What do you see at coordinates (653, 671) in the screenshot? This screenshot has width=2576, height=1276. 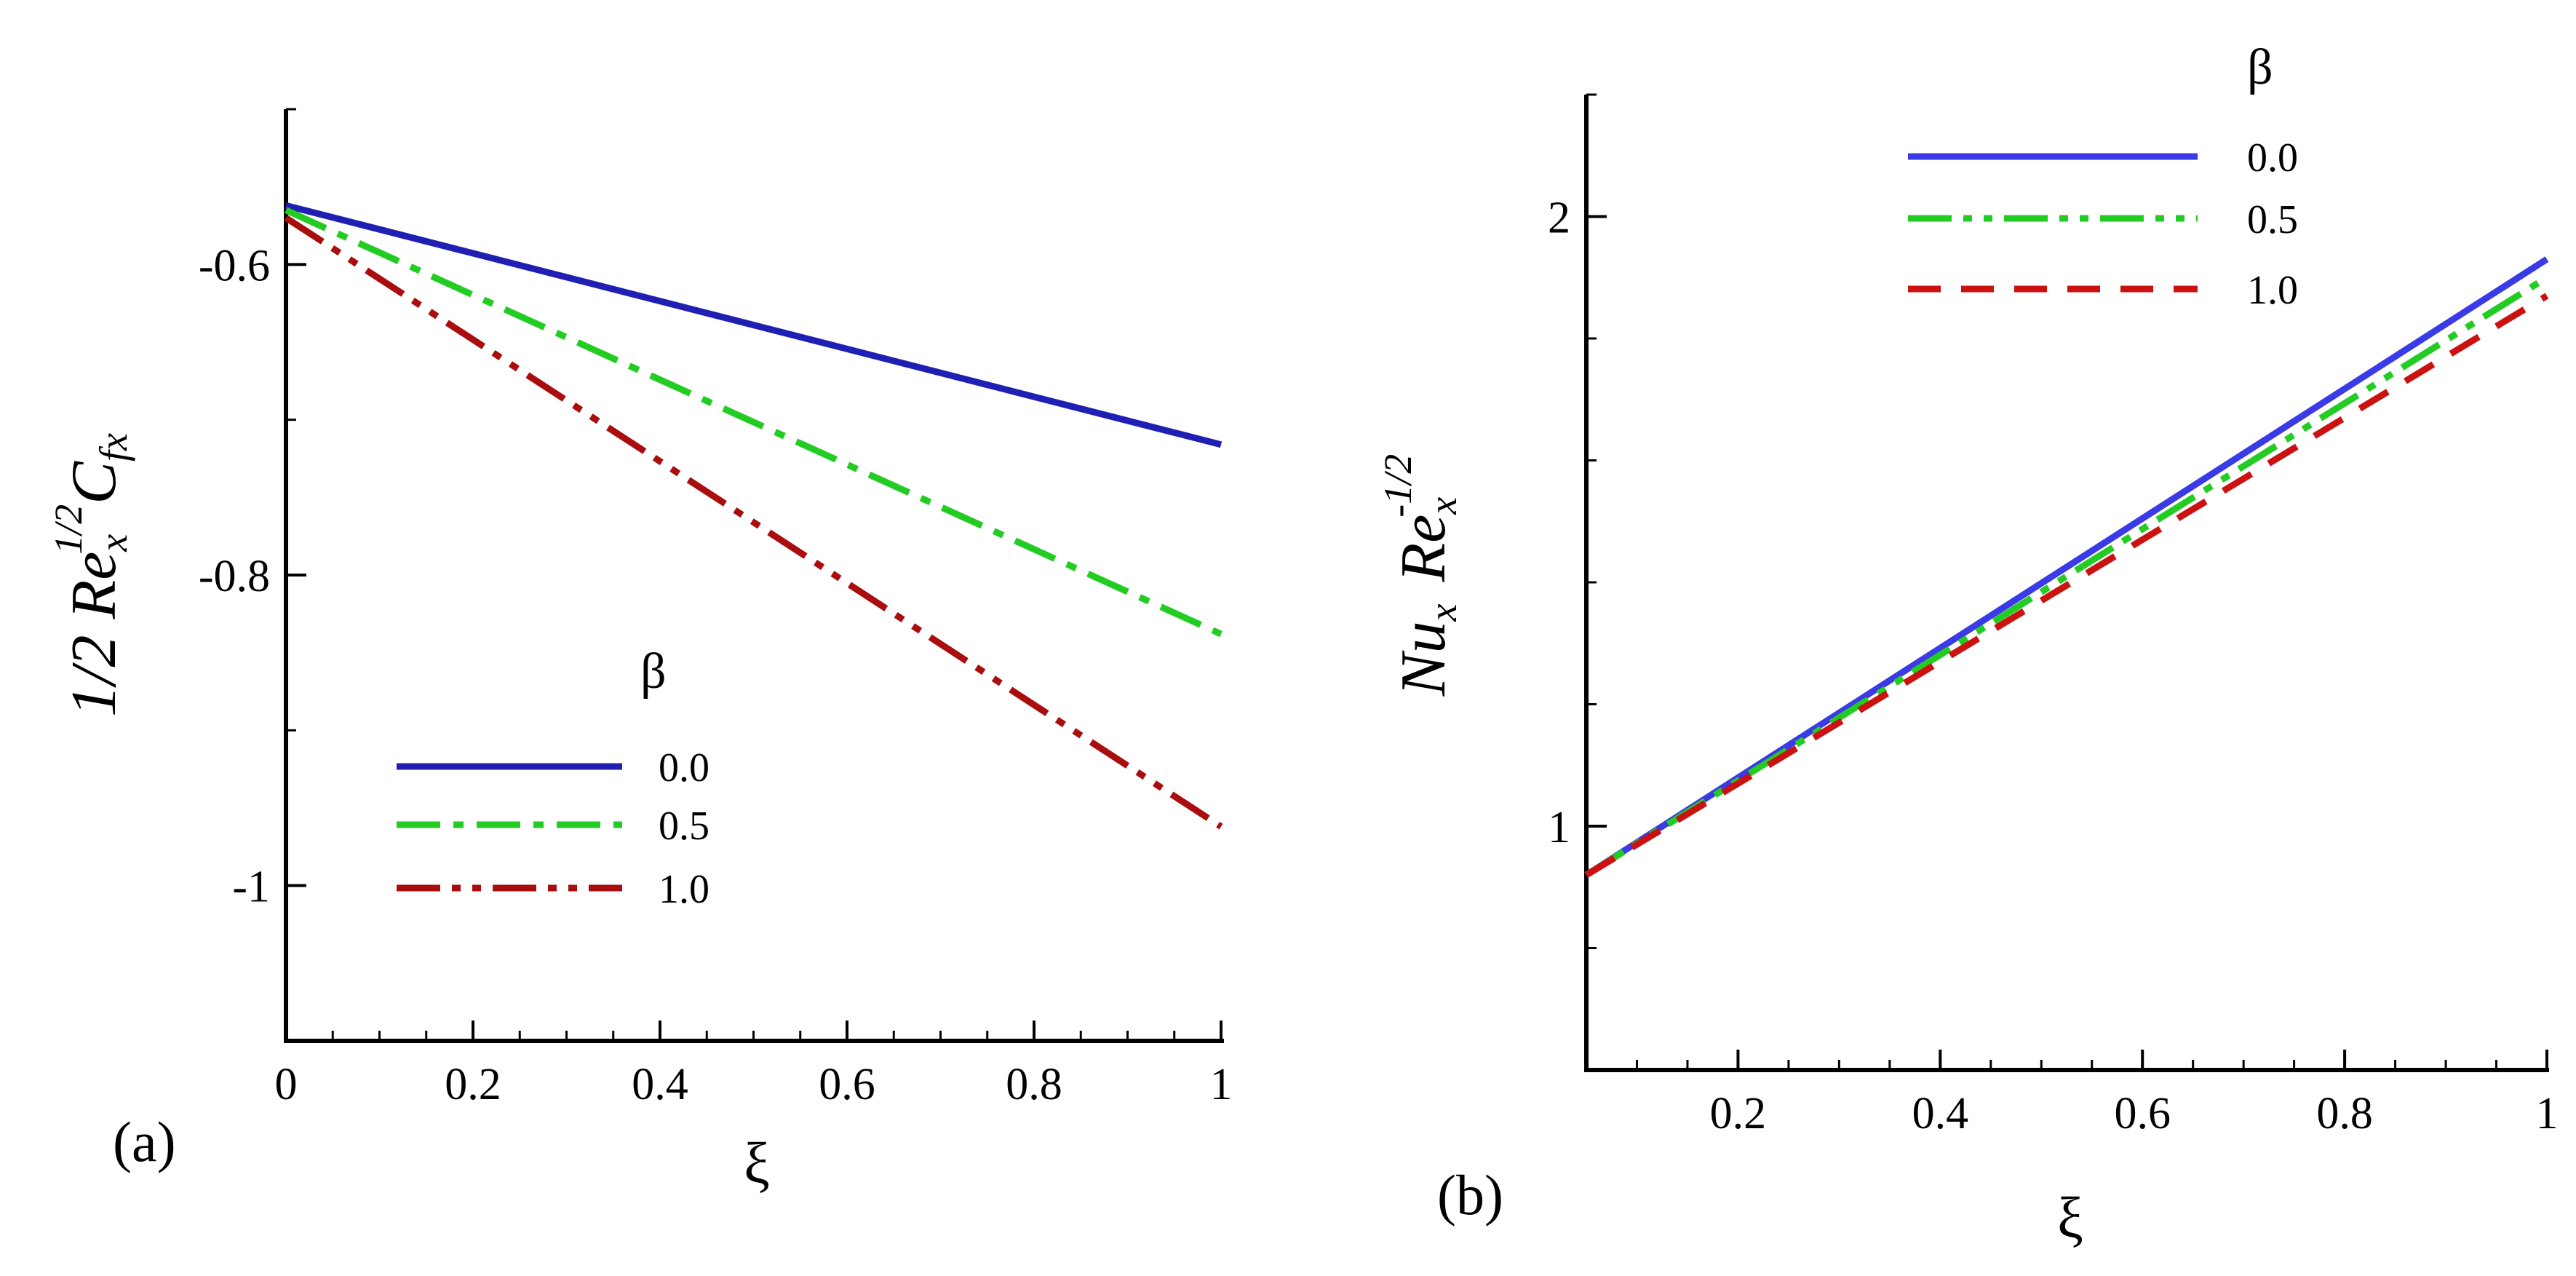 I see `panel-a-legend-title: β` at bounding box center [653, 671].